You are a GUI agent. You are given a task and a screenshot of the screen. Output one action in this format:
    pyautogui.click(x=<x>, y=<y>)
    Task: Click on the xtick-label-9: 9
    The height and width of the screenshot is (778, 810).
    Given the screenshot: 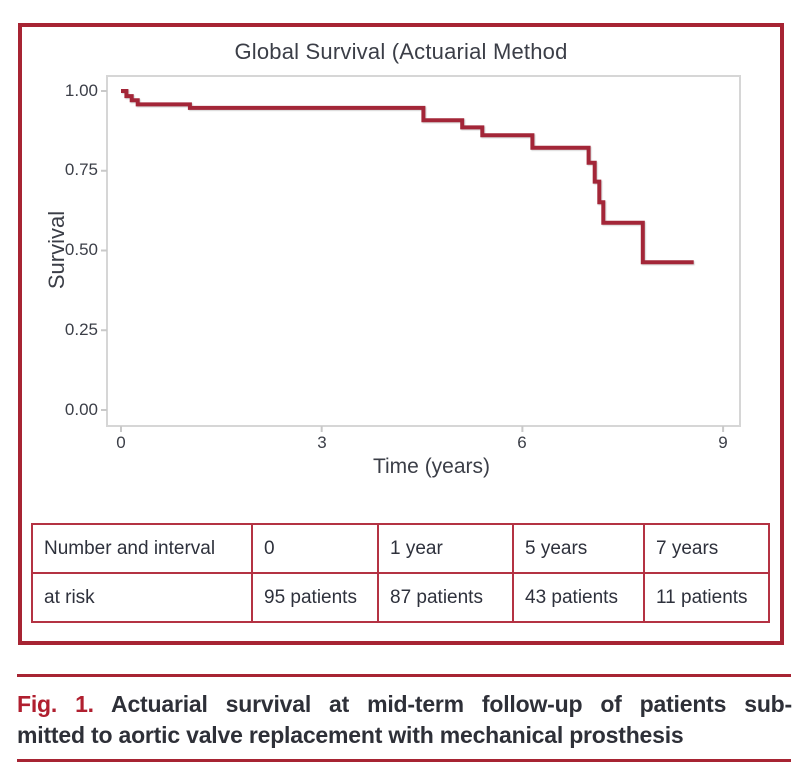 What is the action you would take?
    pyautogui.click(x=723, y=442)
    